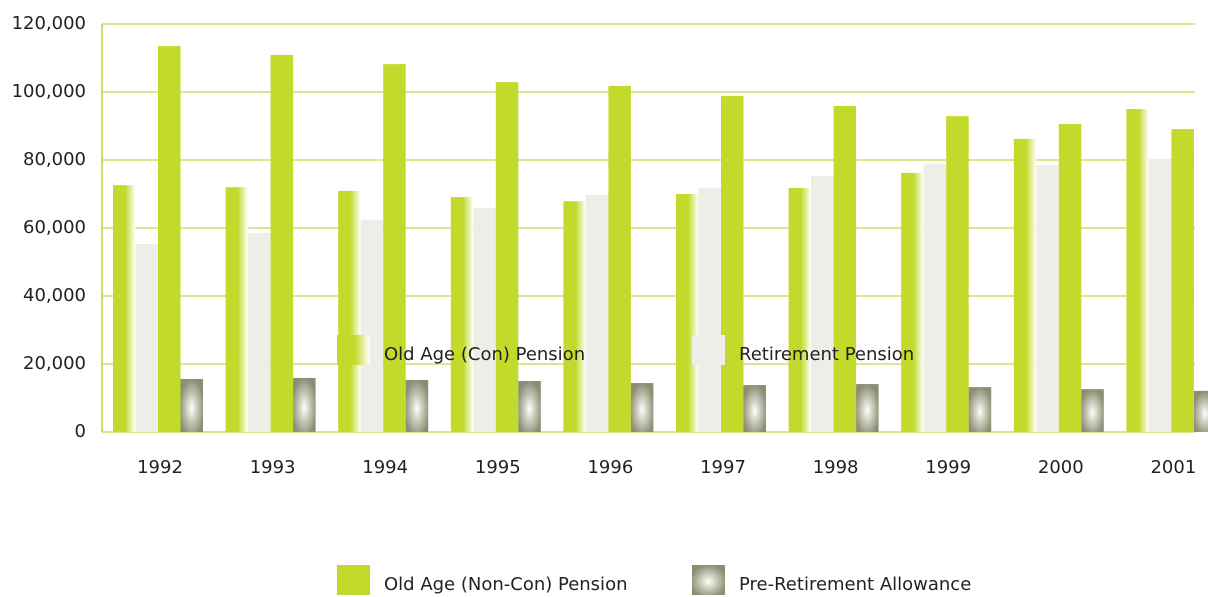 The width and height of the screenshot is (1208, 597). Describe the element at coordinates (49, 23) in the screenshot. I see `y-tick-label: 120,000` at that location.